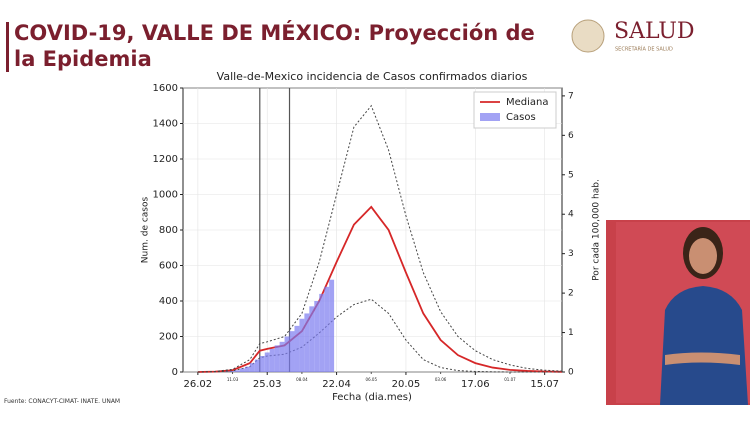  What do you see at coordinates (571, 333) in the screenshot?
I see `y2-tick-label: 1` at bounding box center [571, 333].